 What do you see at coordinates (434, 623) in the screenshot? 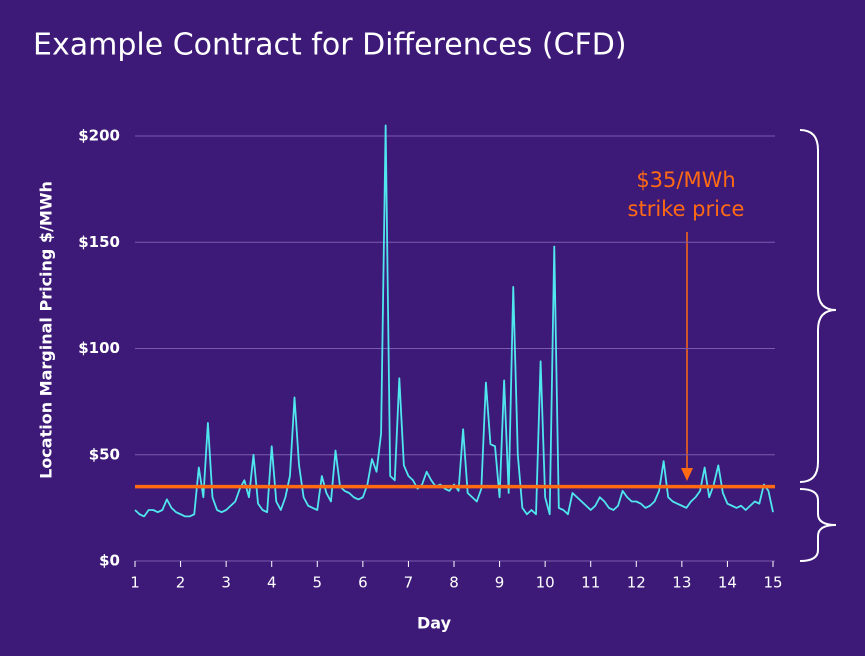
I see `x-axis-label: Day` at bounding box center [434, 623].